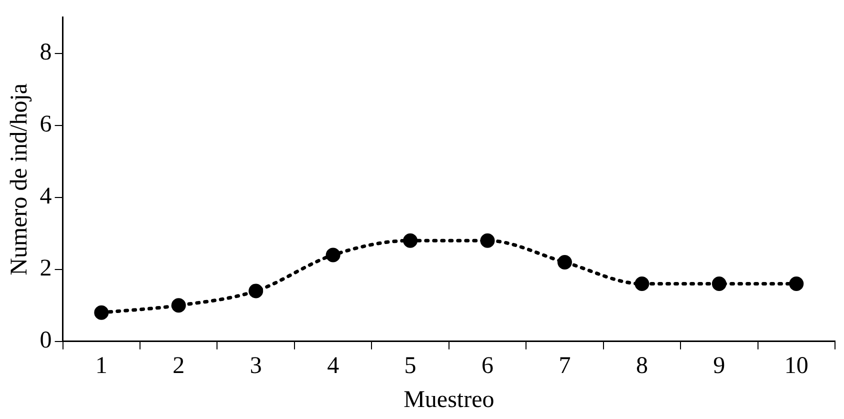  Describe the element at coordinates (46, 125) in the screenshot. I see `y-tick-label: 6` at that location.